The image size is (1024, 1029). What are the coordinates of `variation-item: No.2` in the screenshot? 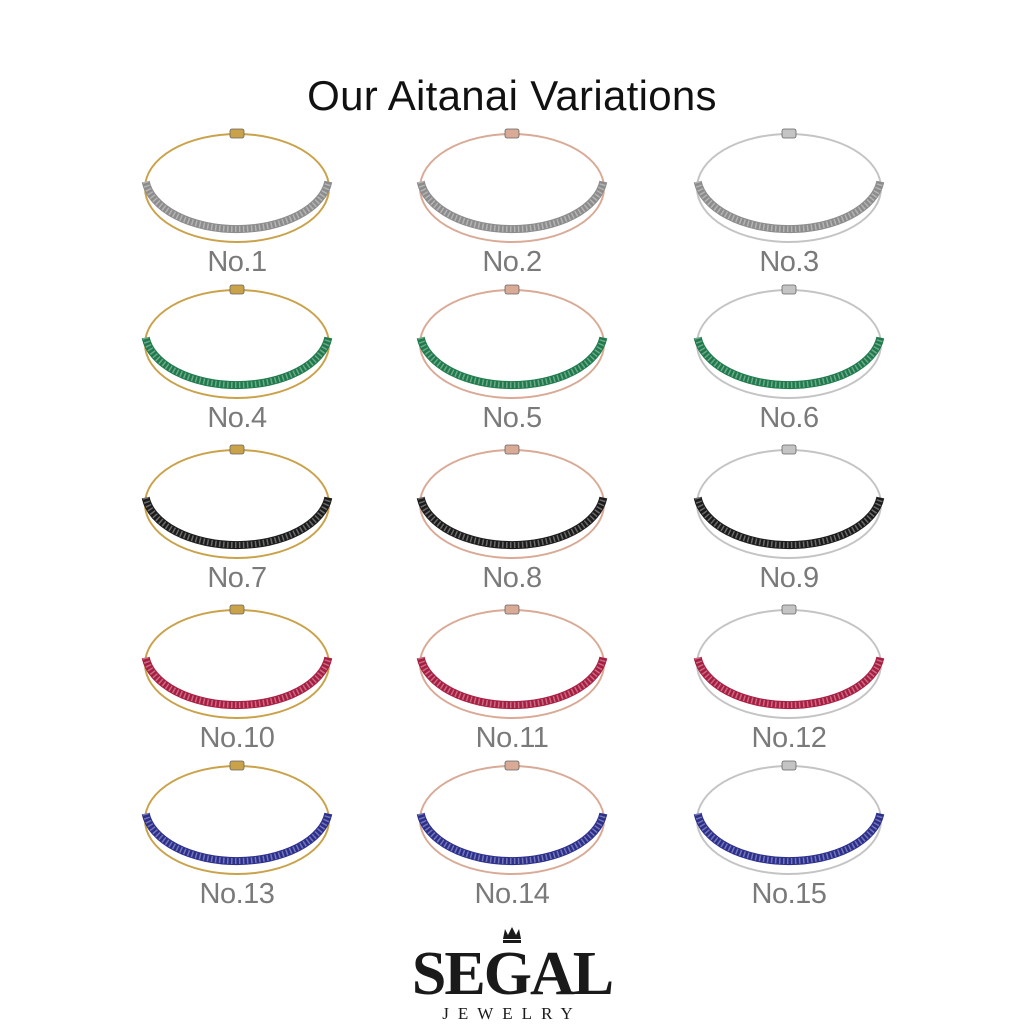 It's located at (512, 202).